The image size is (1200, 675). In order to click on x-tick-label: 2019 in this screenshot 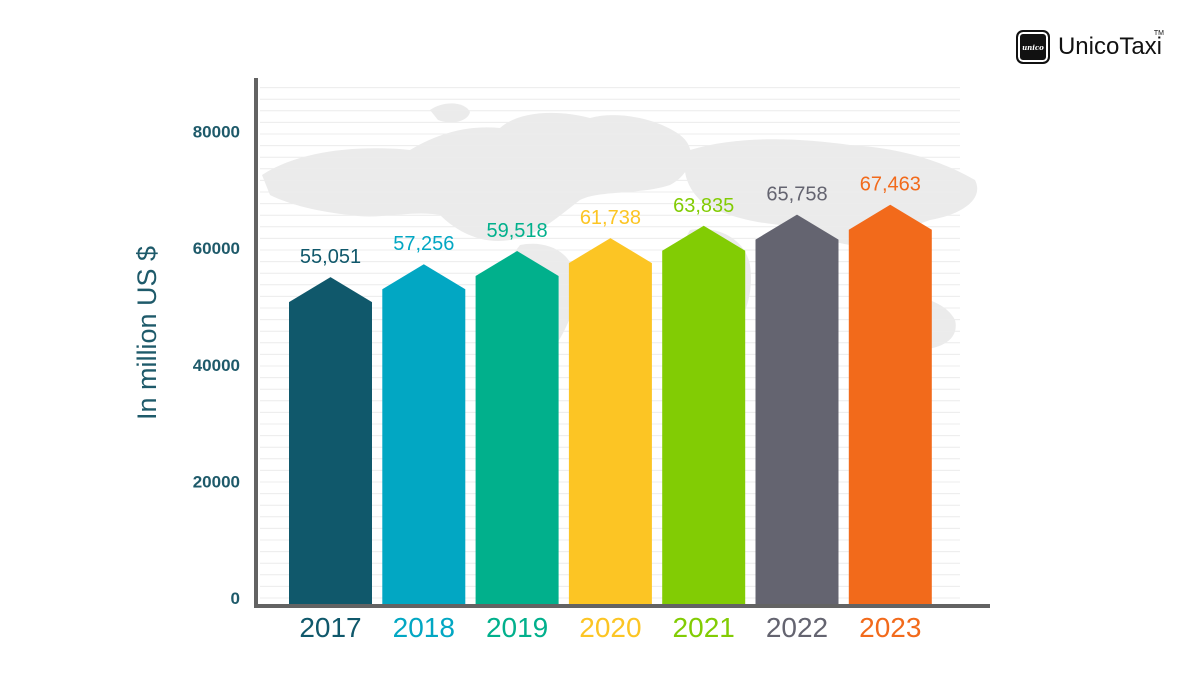, I will do `click(517, 627)`.